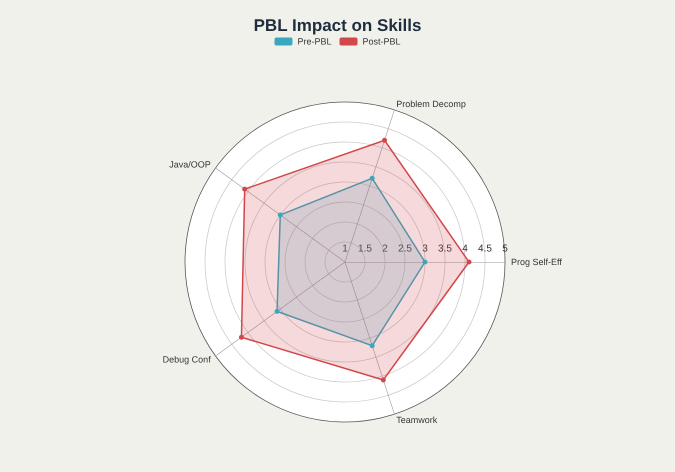 The width and height of the screenshot is (675, 472). Describe the element at coordinates (345, 249) in the screenshot. I see `y-tick-label: 1` at that location.